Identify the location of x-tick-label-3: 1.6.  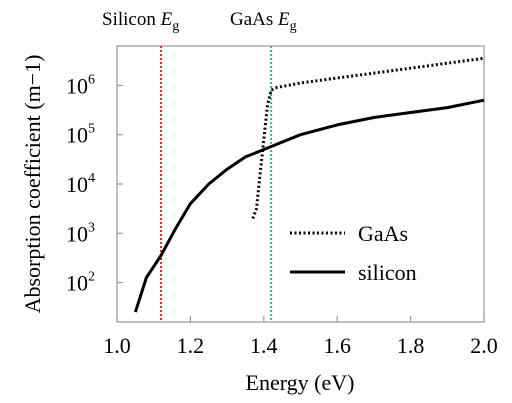
(337, 345).